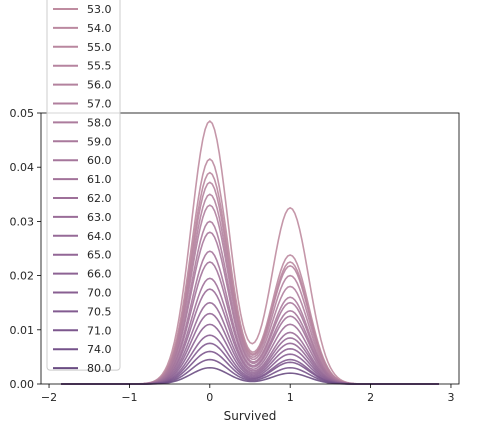 The image size is (478, 432). Describe the element at coordinates (99, 198) in the screenshot. I see `legend-label: 62.0` at that location.